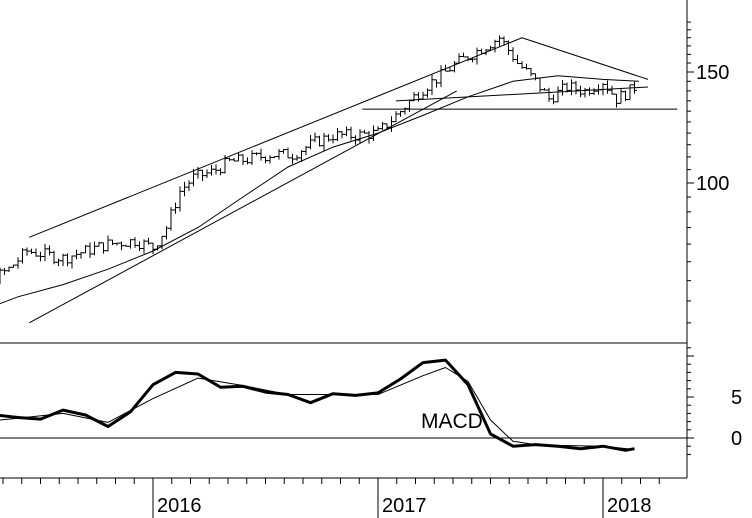 The width and height of the screenshot is (752, 518). I want to click on trendline-triangle-lower, so click(522, 94).